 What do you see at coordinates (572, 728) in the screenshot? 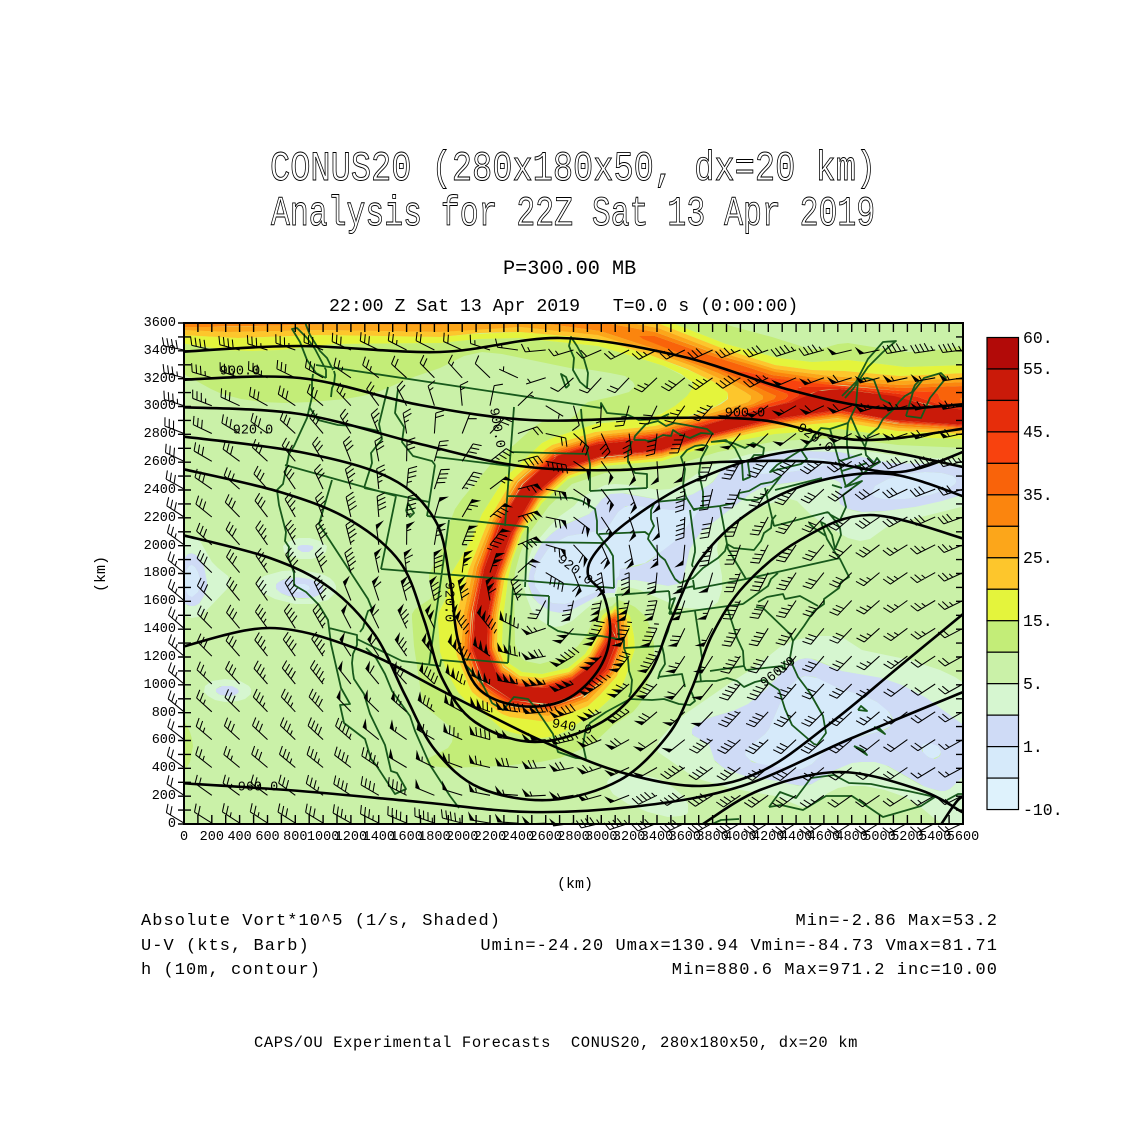
I see `svg-text: 940.0` at bounding box center [572, 728].